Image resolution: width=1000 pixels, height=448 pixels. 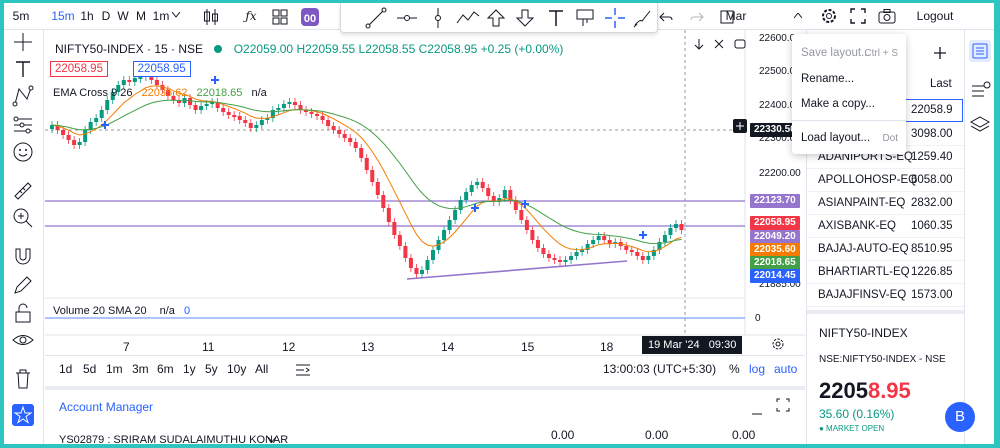 I want to click on selected-row: 22058.9, so click(x=934, y=110).